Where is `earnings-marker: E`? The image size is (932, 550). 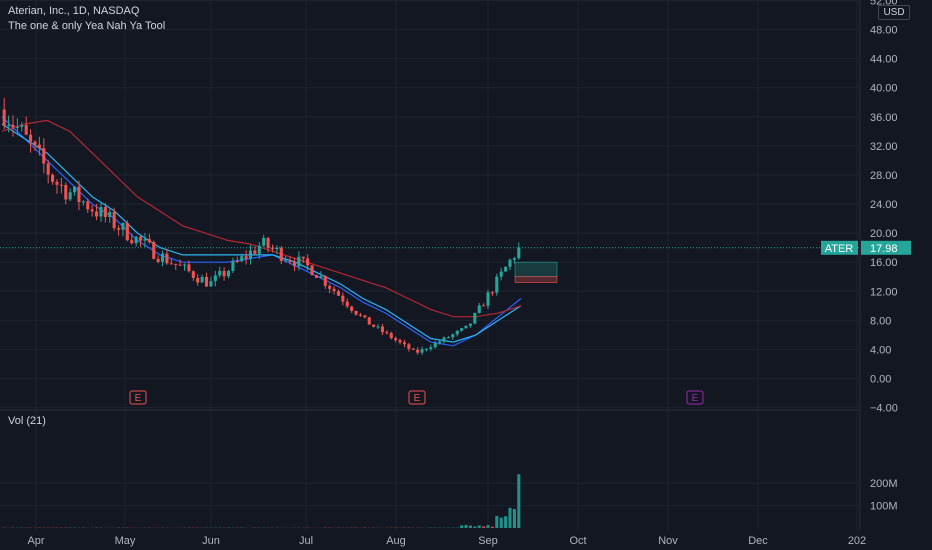
earnings-marker: E is located at coordinates (695, 397).